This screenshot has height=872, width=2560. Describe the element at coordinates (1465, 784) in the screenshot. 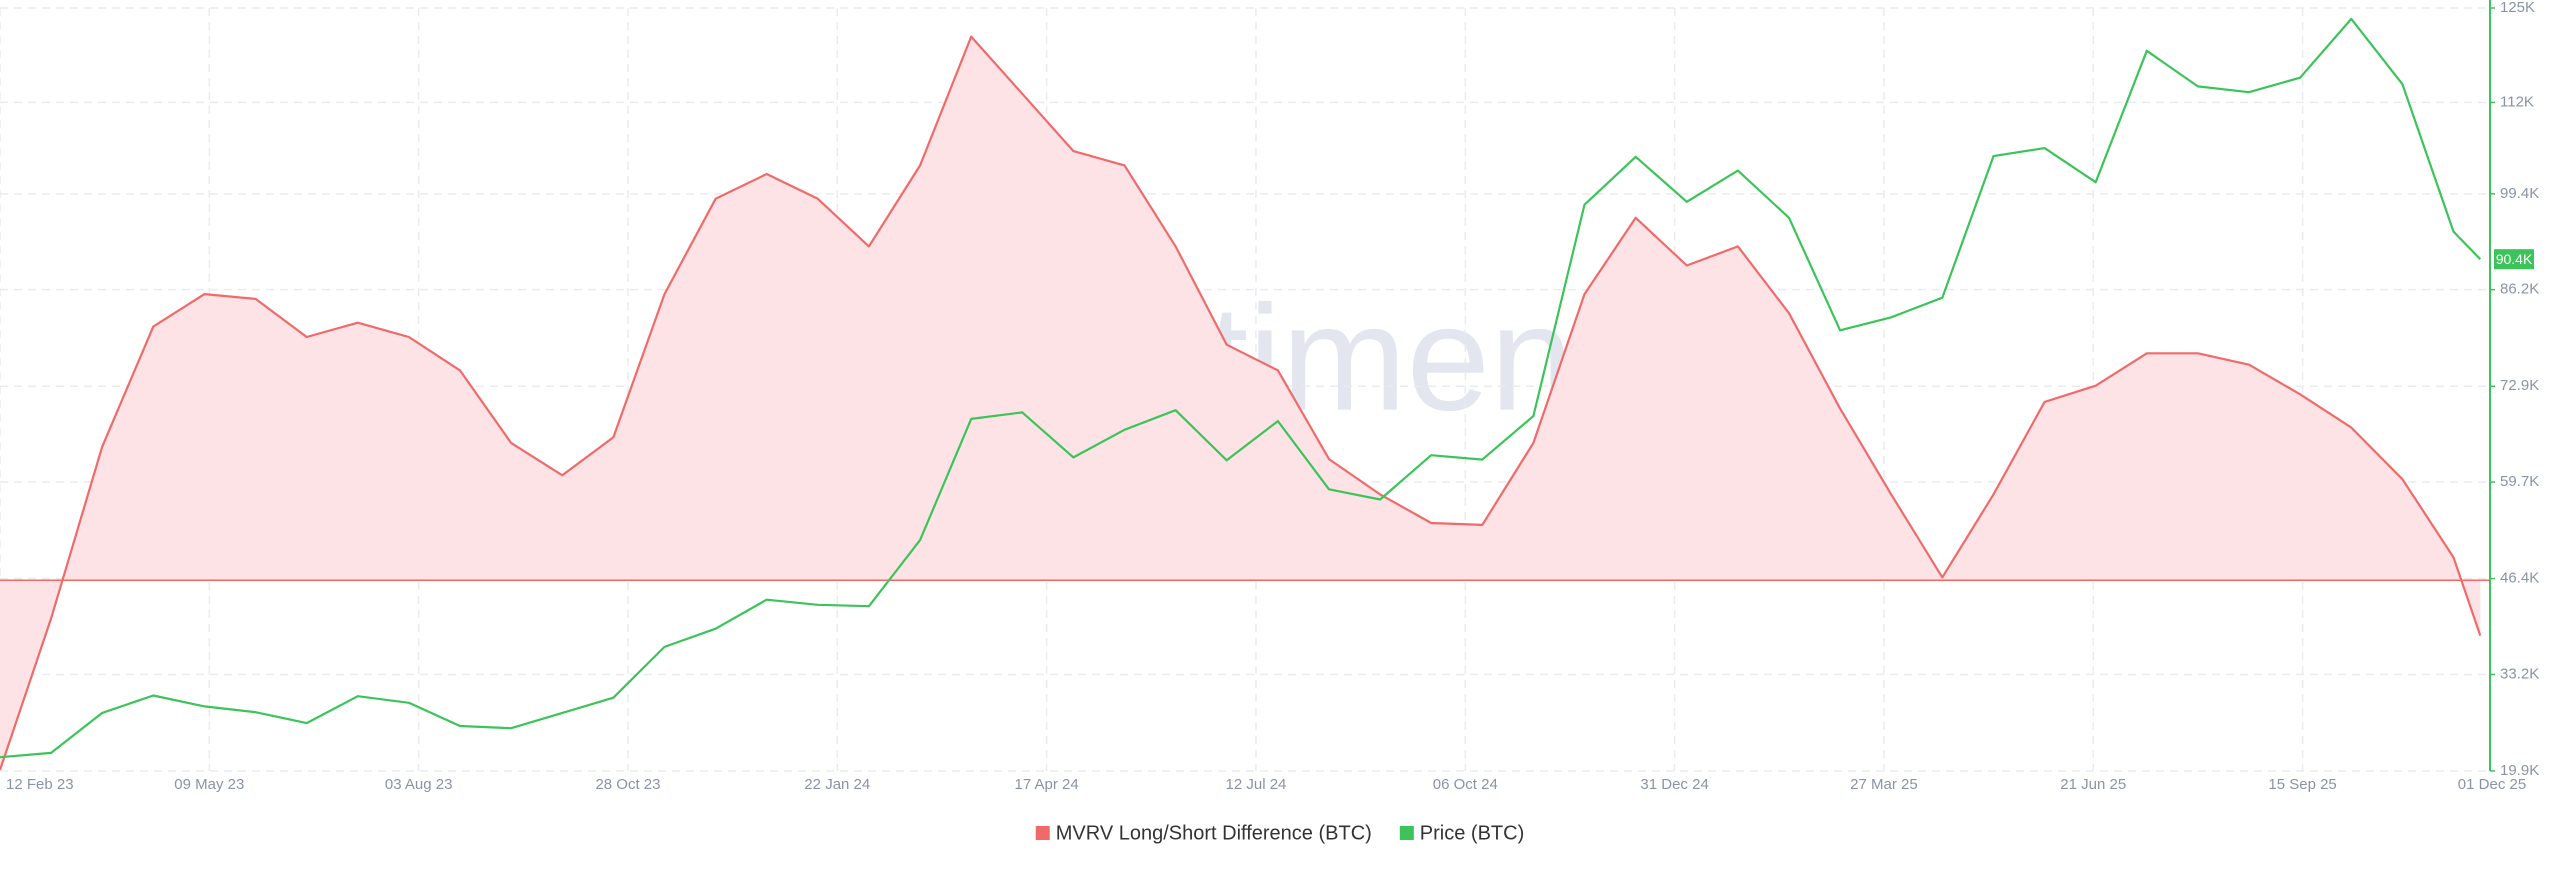

I see `x-tick-label: 06 Oct 24` at that location.